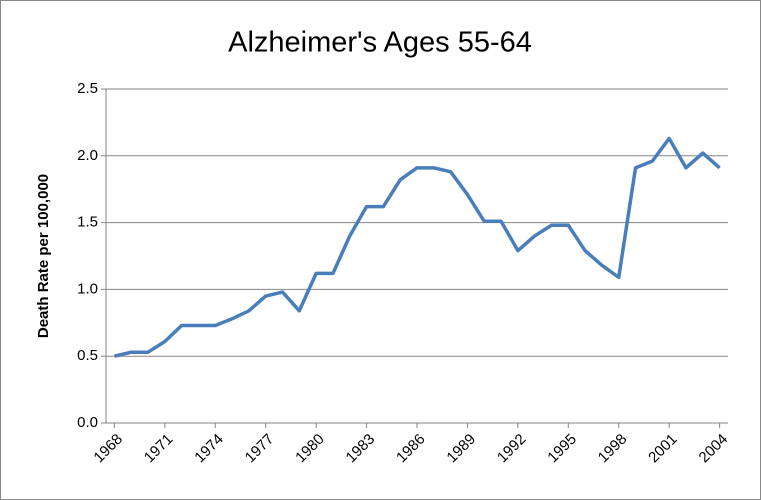 The image size is (761, 500). I want to click on y-axis-label: Death Rate per 100,000, so click(43, 256).